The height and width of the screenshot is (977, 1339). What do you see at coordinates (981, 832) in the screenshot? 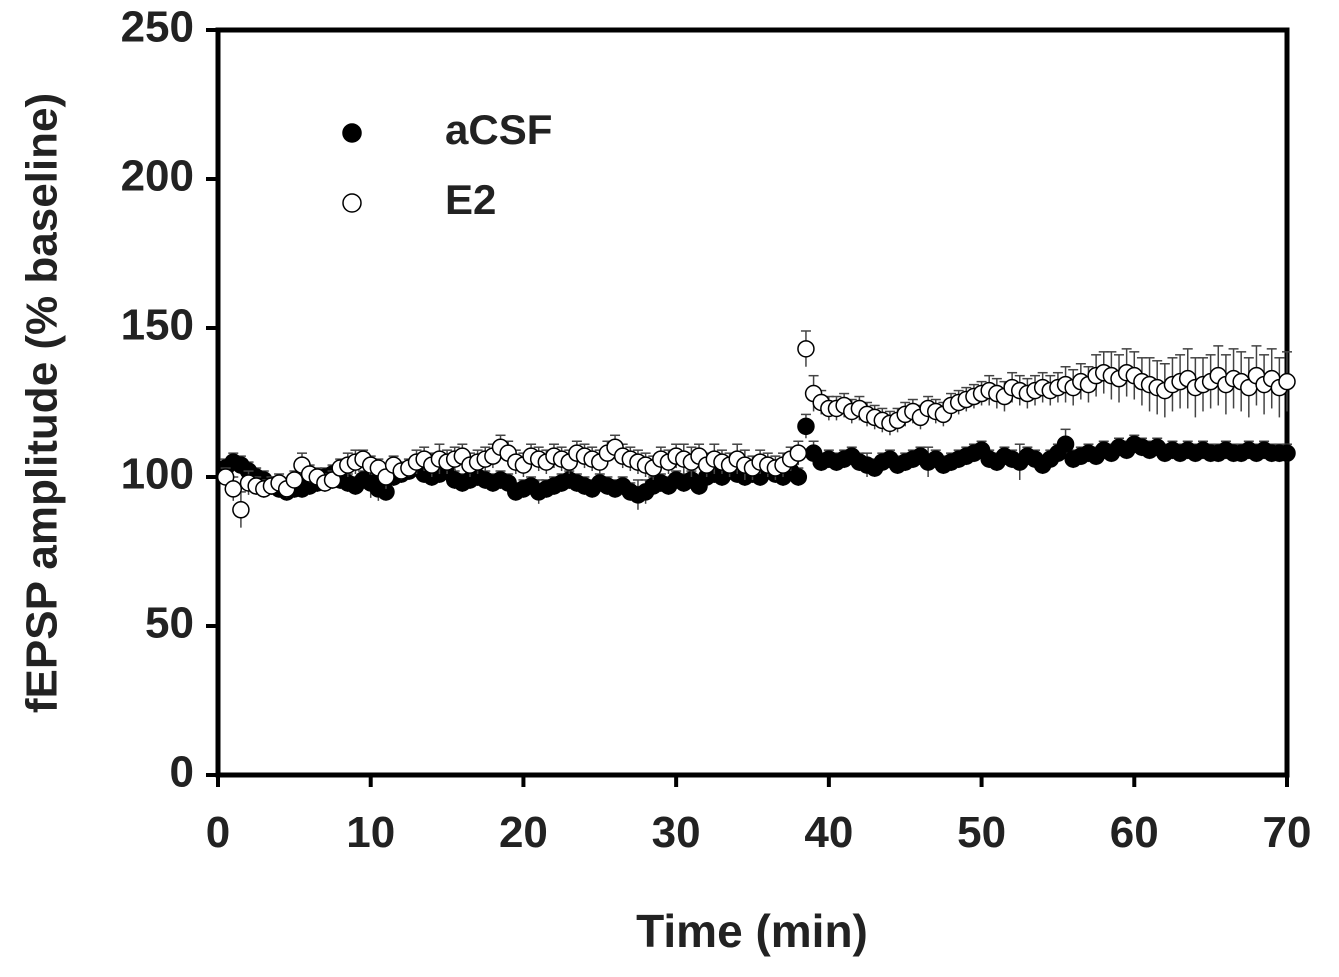
I see `x-tick-label: 50` at bounding box center [981, 832].